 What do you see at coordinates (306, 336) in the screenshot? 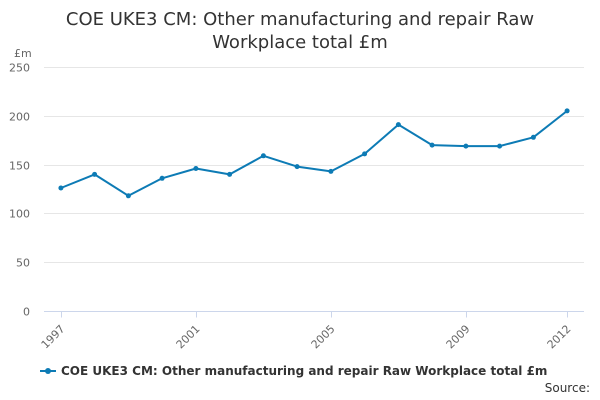
I see `x-axis-labels: 1997 2001 2005 2009 2012` at bounding box center [306, 336].